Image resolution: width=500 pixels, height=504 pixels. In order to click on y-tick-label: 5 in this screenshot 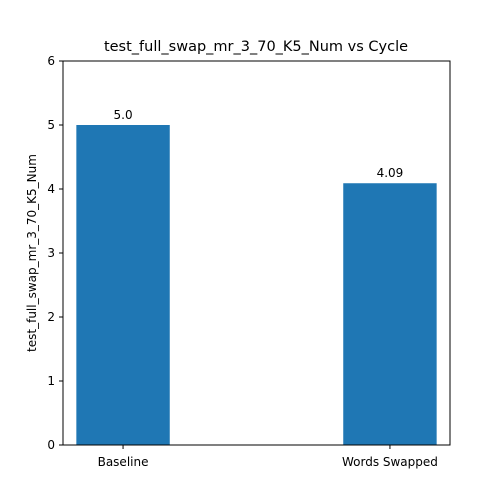, I will do `click(51, 125)`.